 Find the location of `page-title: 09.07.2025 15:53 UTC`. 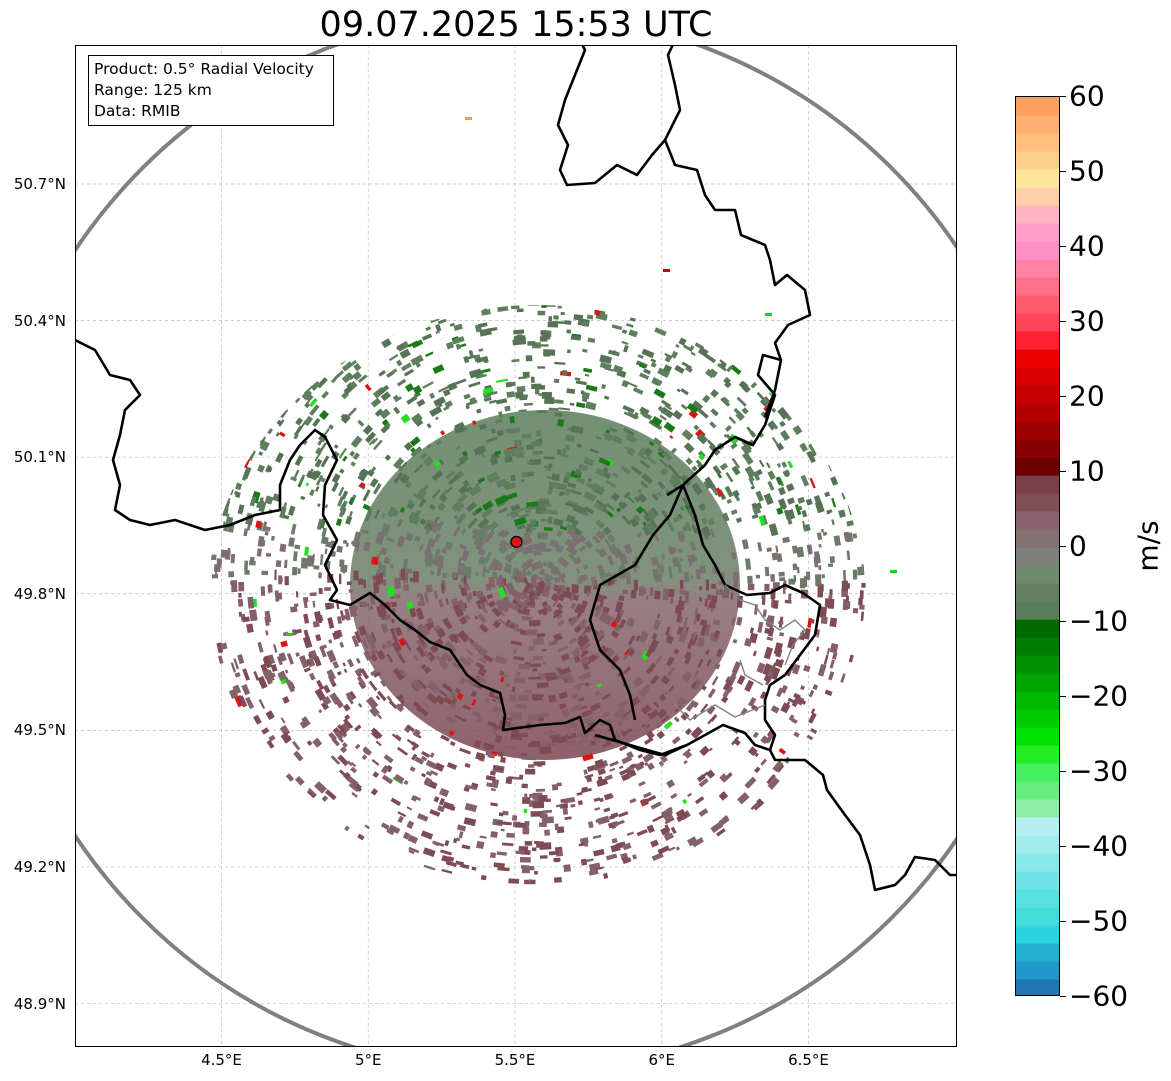

page-title: 09.07.2025 15:53 UTC is located at coordinates (516, 25).